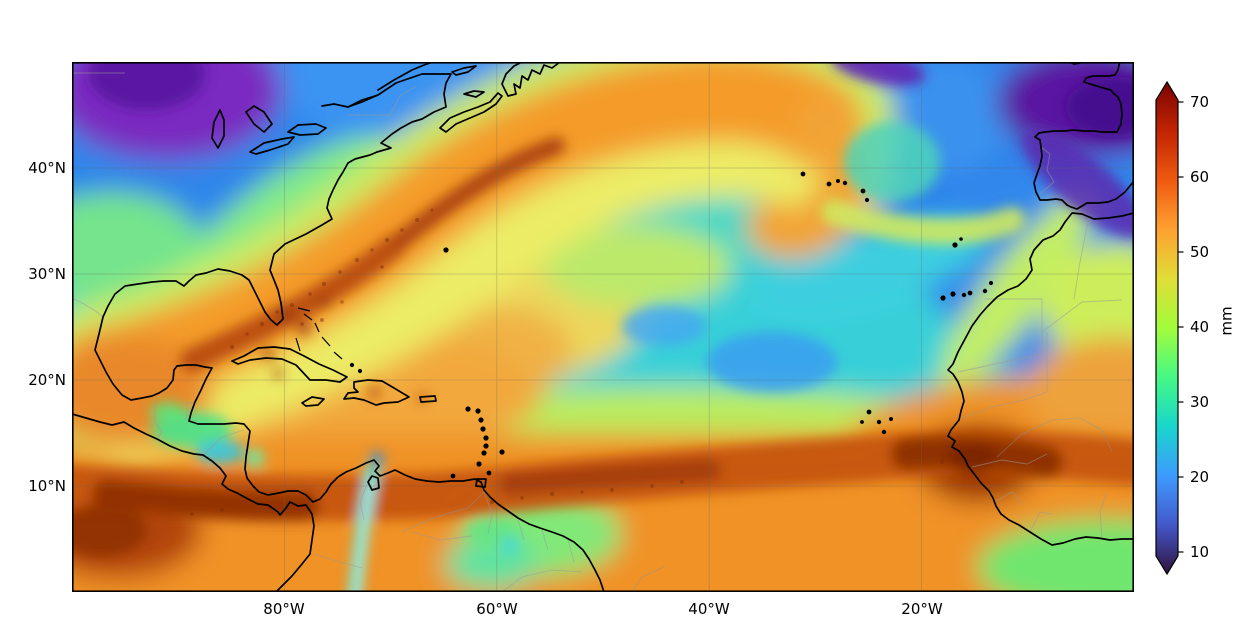  I want to click on cb-tick-70: 70, so click(1200, 102).